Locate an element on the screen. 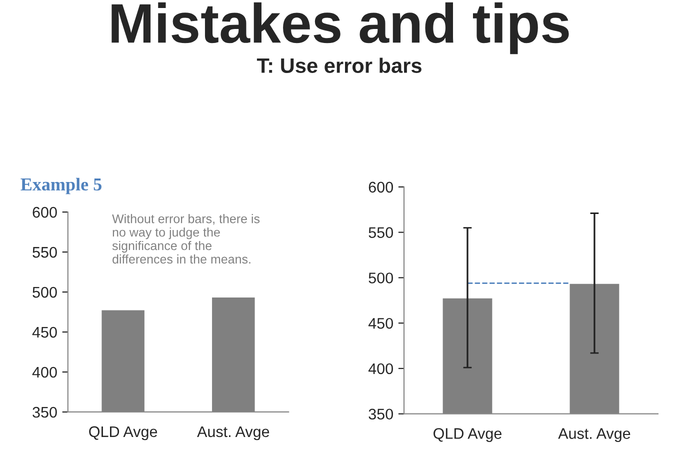 The image size is (679, 465). text: Example 5 is located at coordinates (61, 186).